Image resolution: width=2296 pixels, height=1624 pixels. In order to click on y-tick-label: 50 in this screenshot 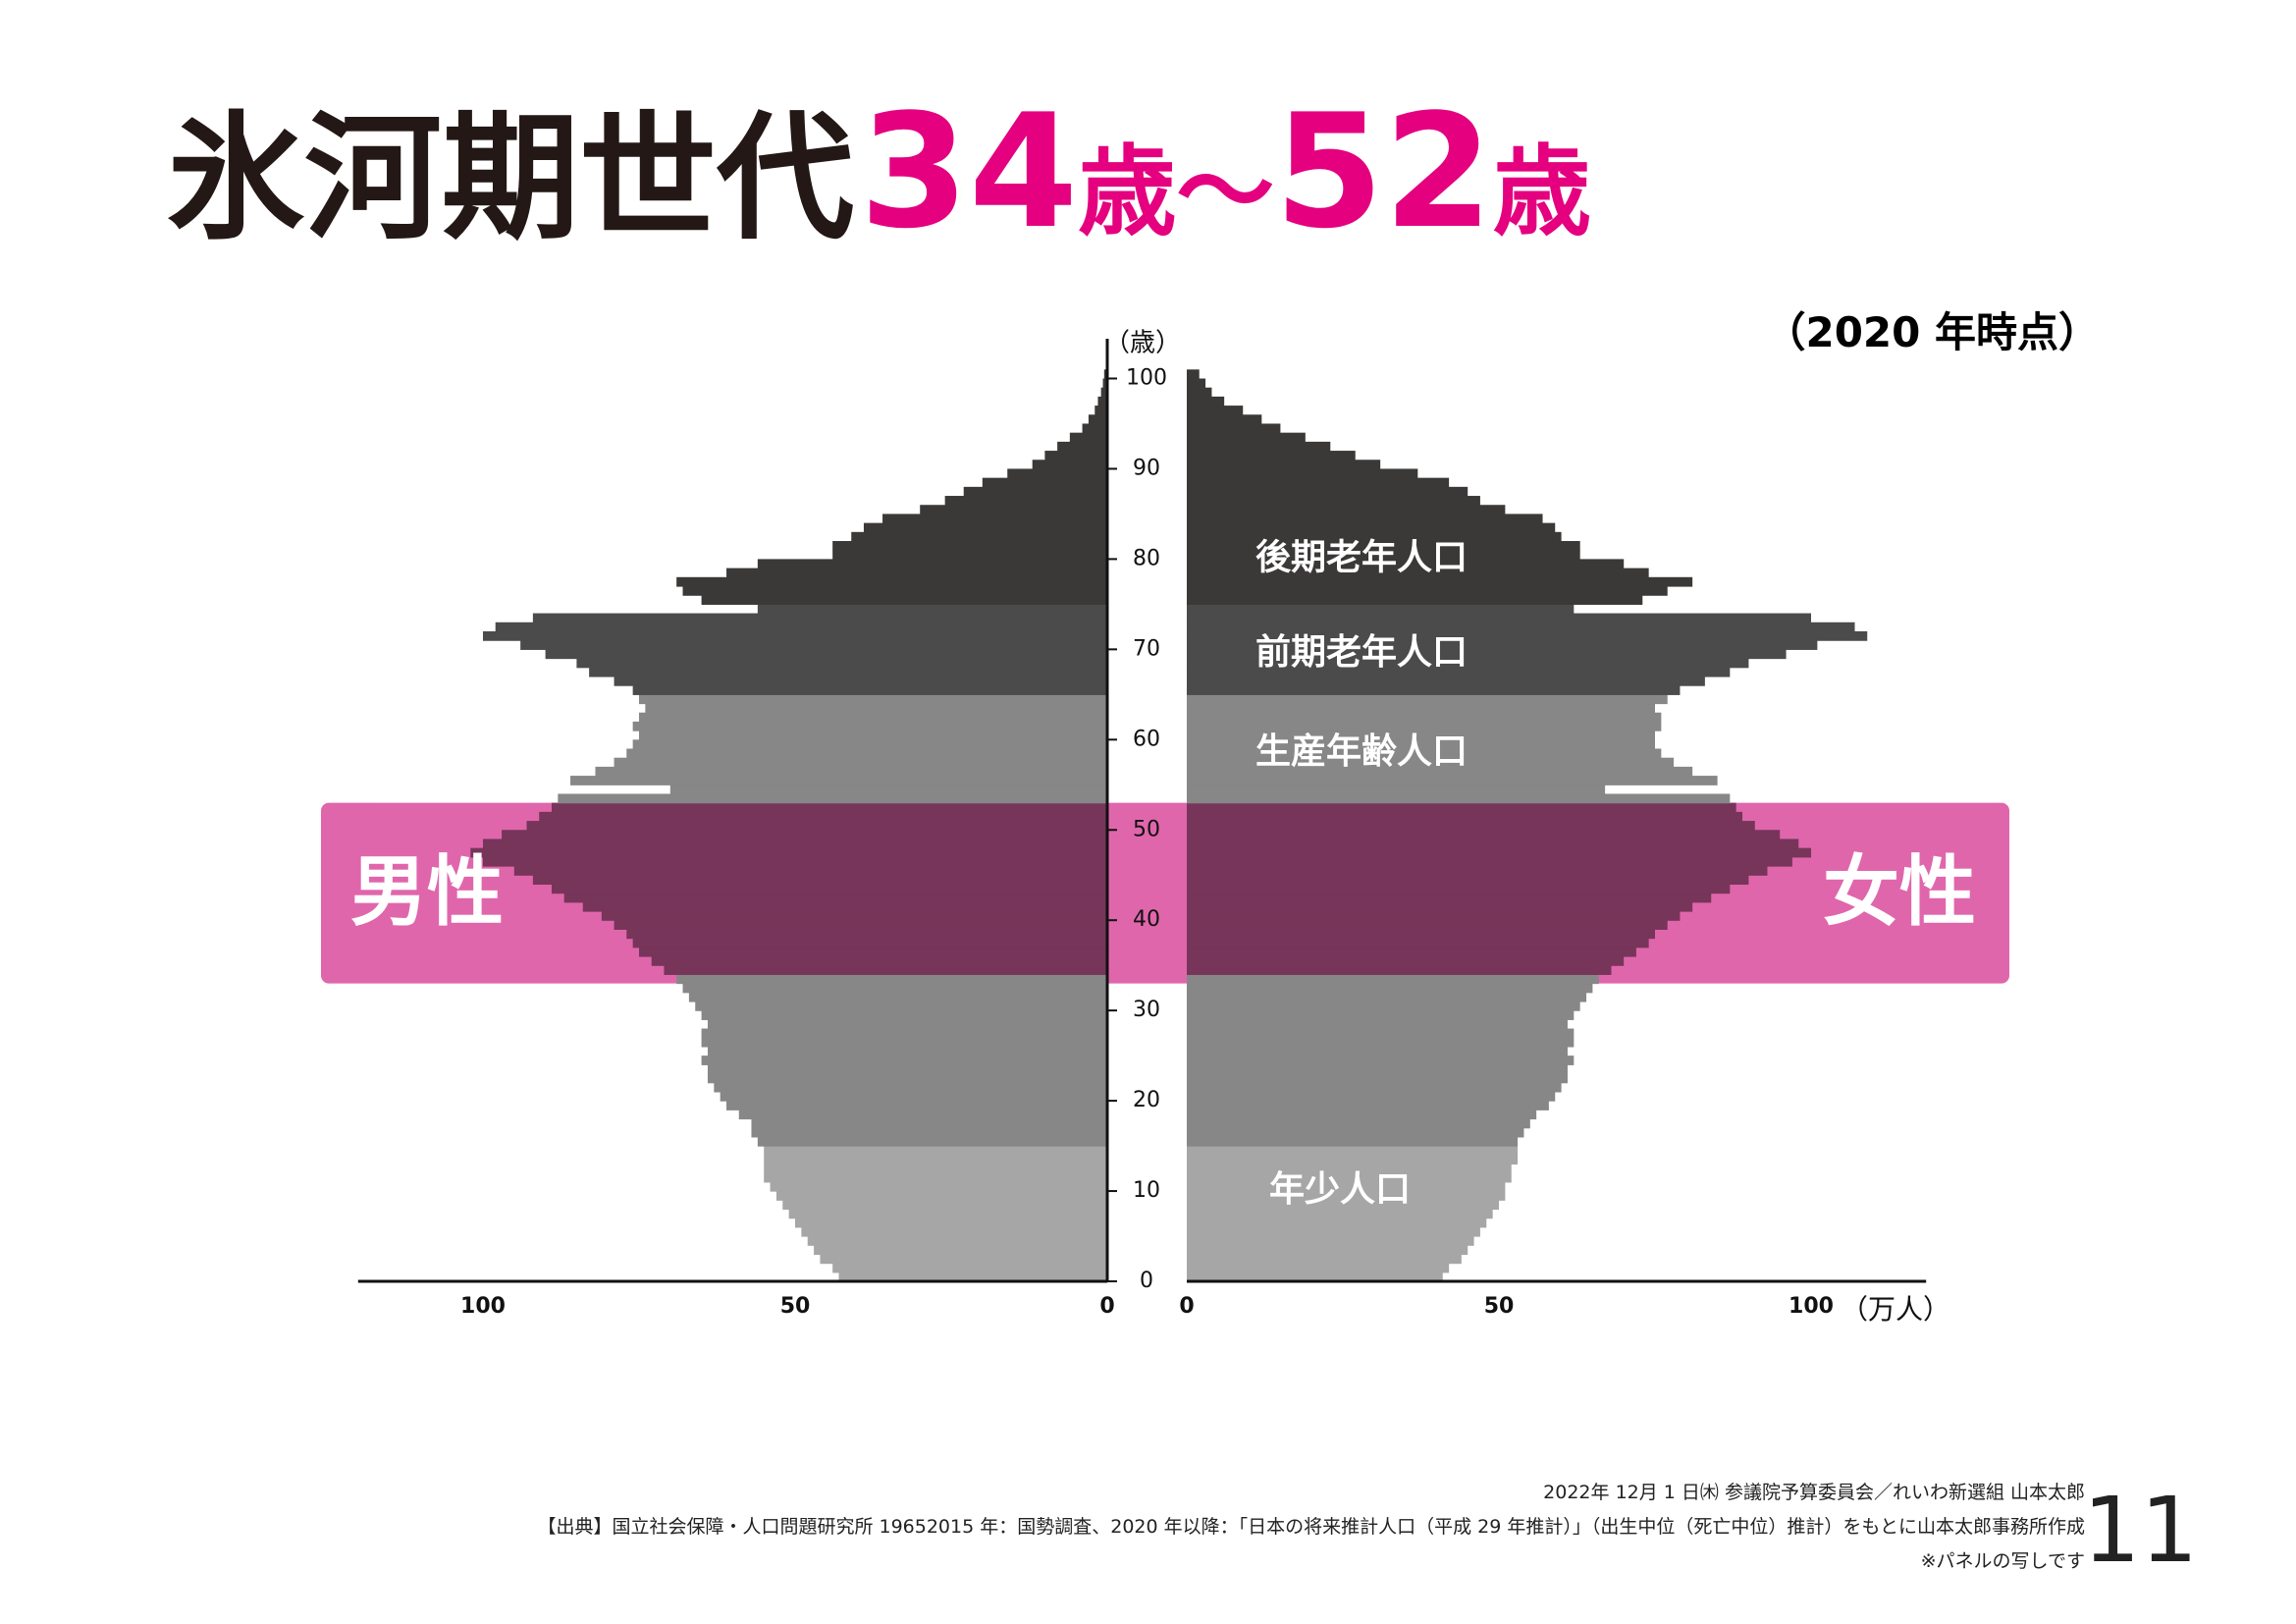, I will do `click(1146, 829)`.